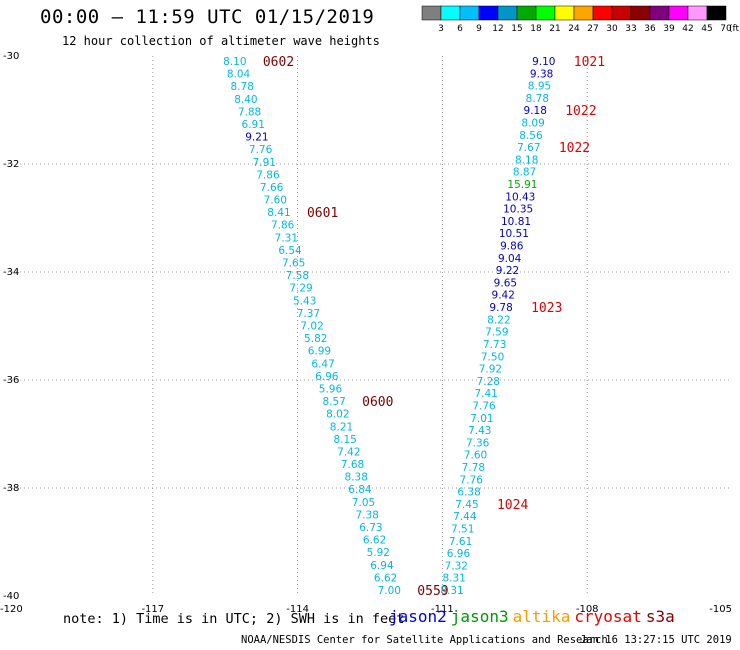  Describe the element at coordinates (286, 238) in the screenshot. I see `wave-height-label: 7.31` at that location.